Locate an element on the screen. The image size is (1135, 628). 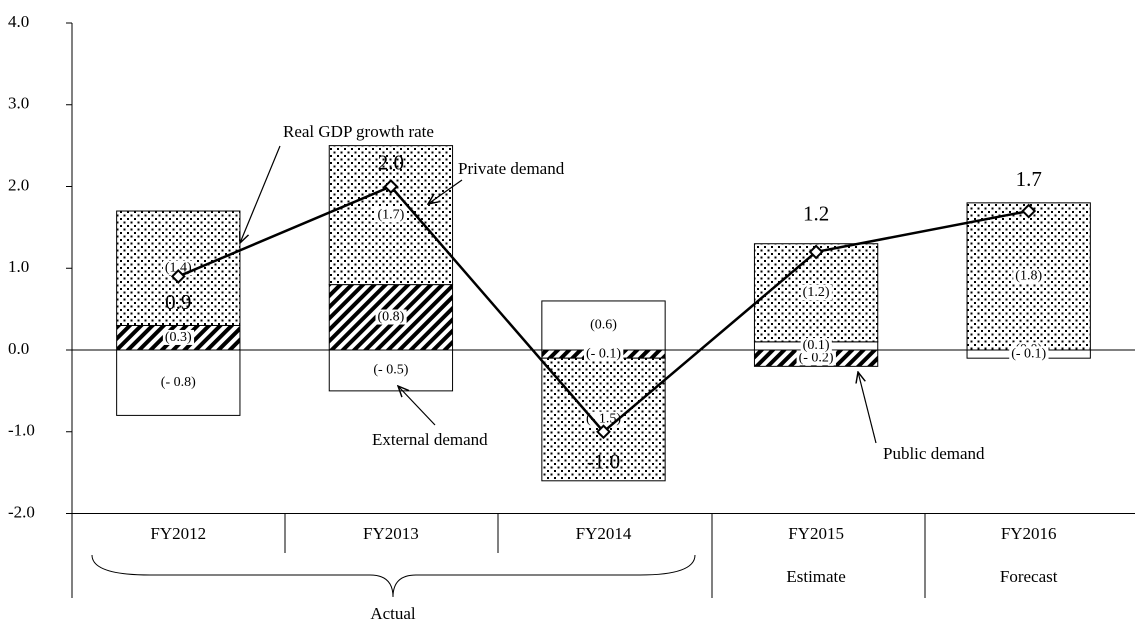
y-tick-label: -2.0 is located at coordinates (21, 511).